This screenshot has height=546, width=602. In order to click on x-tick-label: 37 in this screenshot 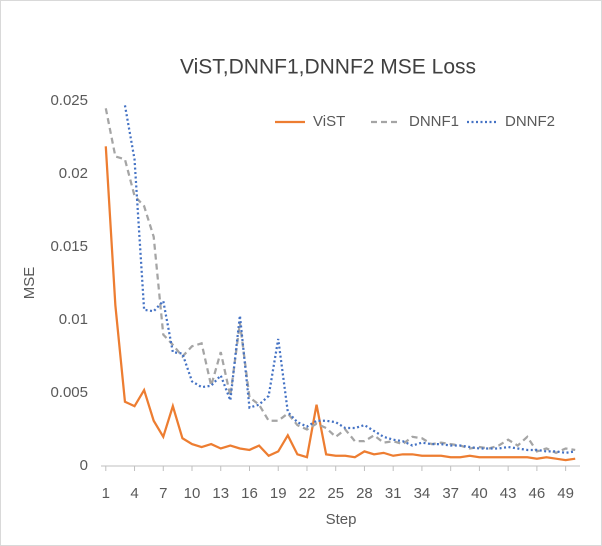, I will do `click(450, 493)`.